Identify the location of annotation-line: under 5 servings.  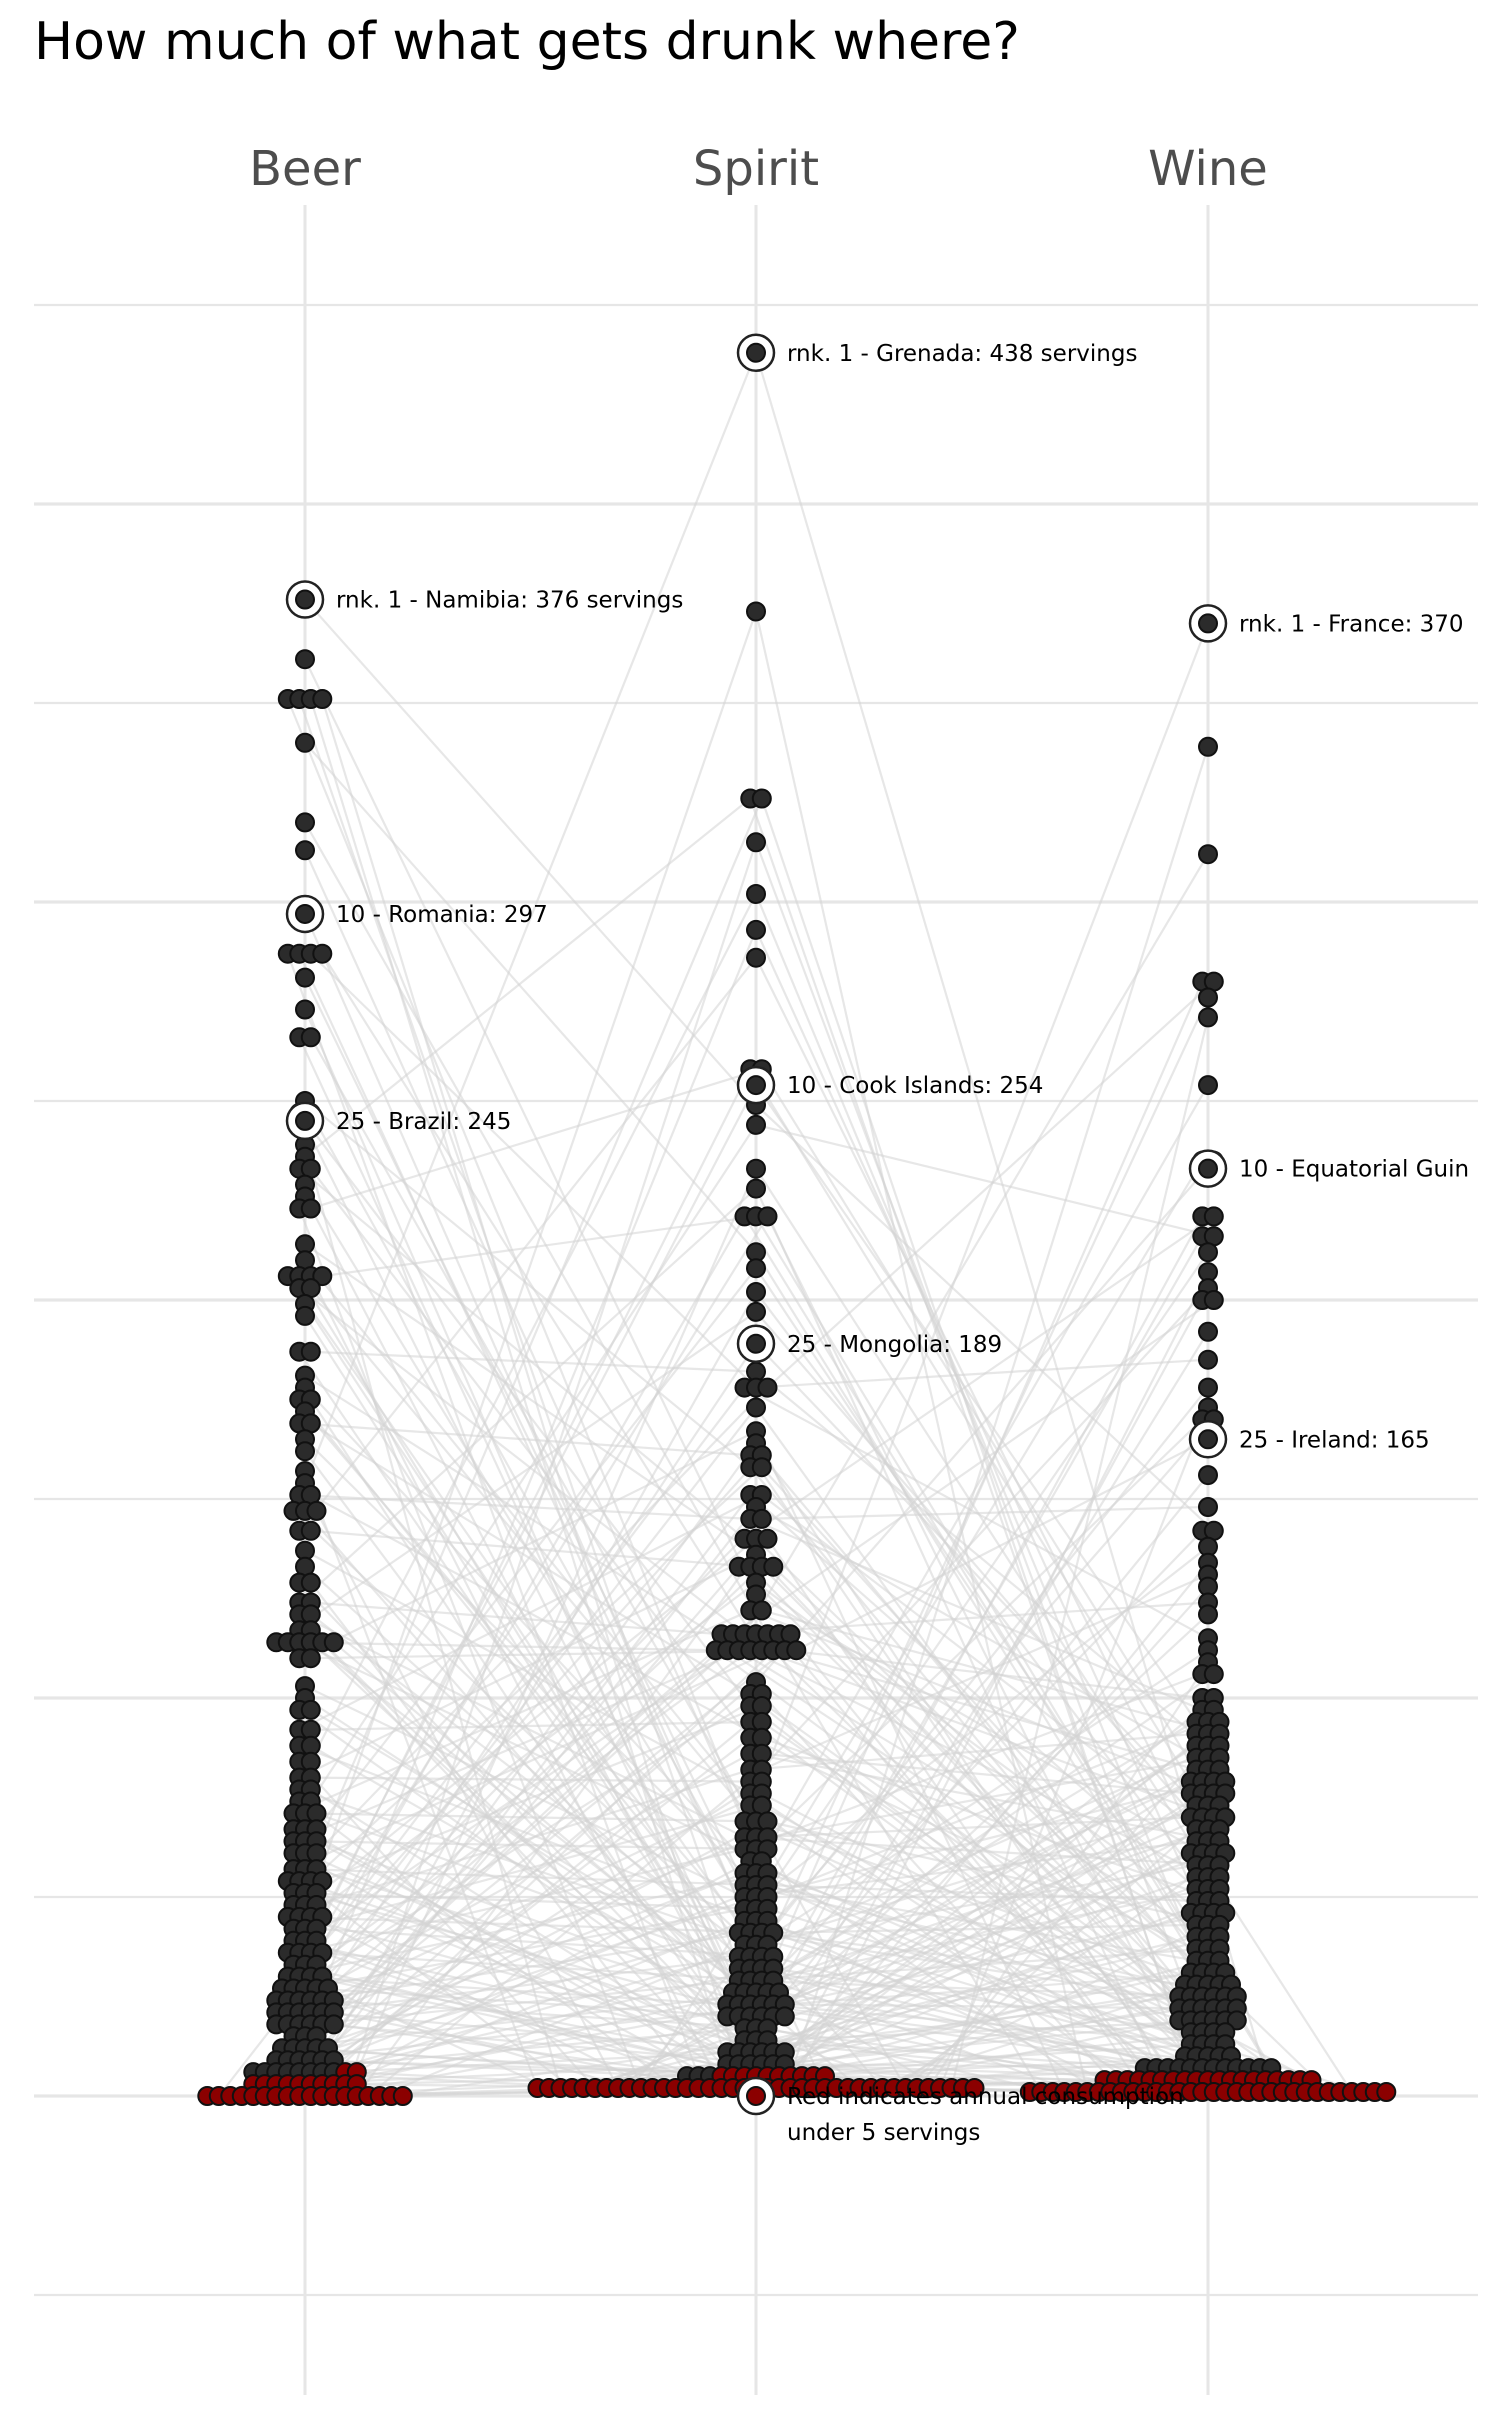
(883, 2133).